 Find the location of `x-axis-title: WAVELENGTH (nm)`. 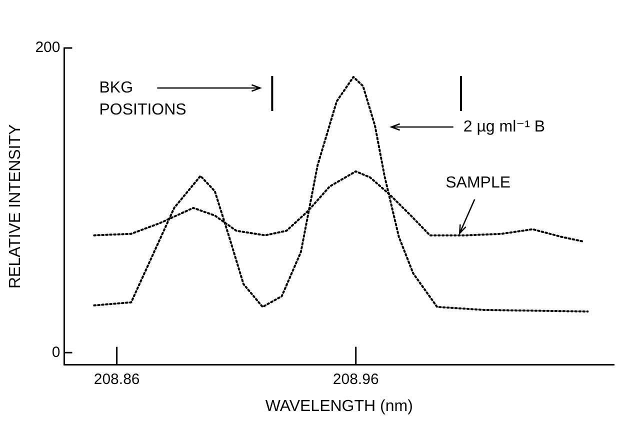

x-axis-title: WAVELENGTH (nm) is located at coordinates (339, 406).